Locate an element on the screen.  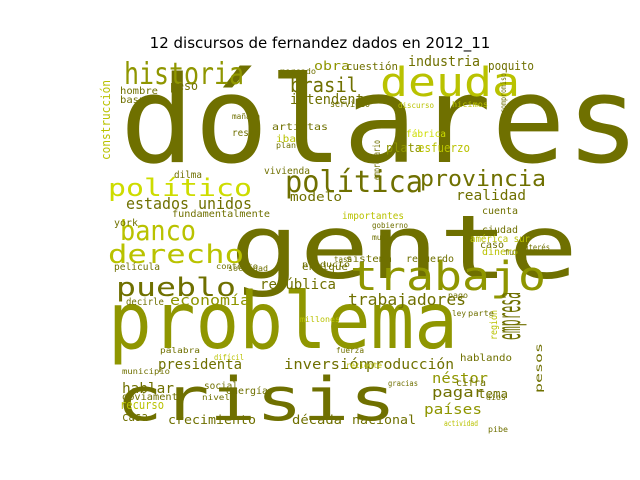
word-politica: política is located at coordinates (354, 182).